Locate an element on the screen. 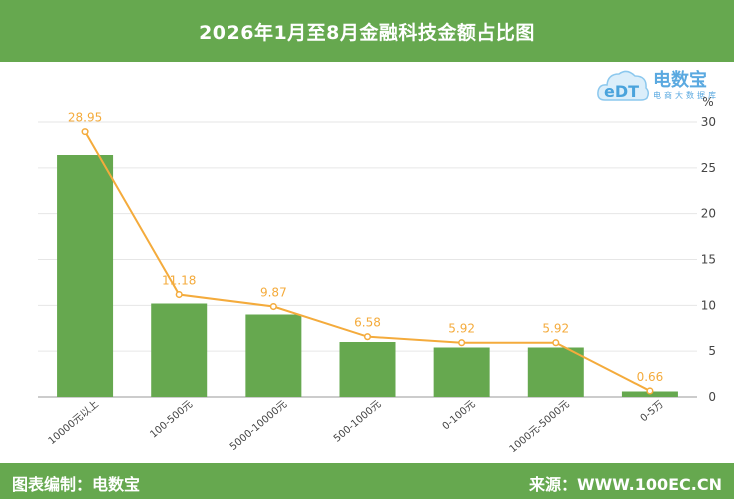 The image size is (734, 499). x-tick-label: 1000元-5000元 is located at coordinates (540, 427).